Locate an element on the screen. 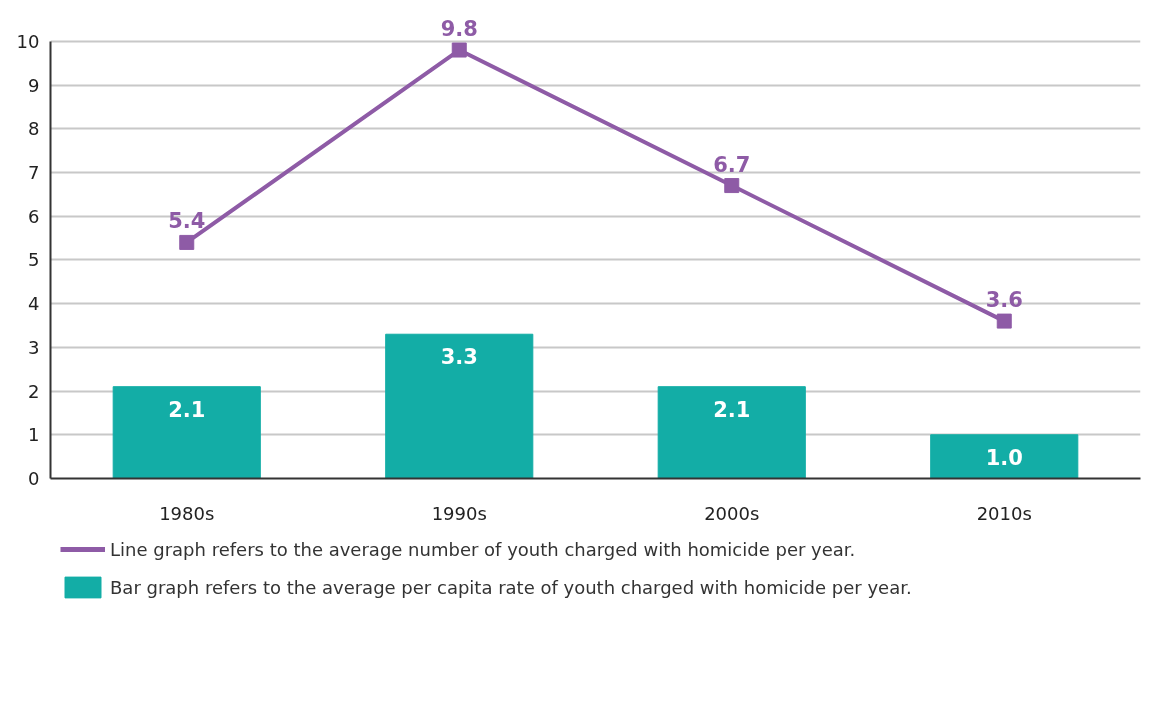 This screenshot has height=710, width=1162. data-label: 6.7 is located at coordinates (732, 164).